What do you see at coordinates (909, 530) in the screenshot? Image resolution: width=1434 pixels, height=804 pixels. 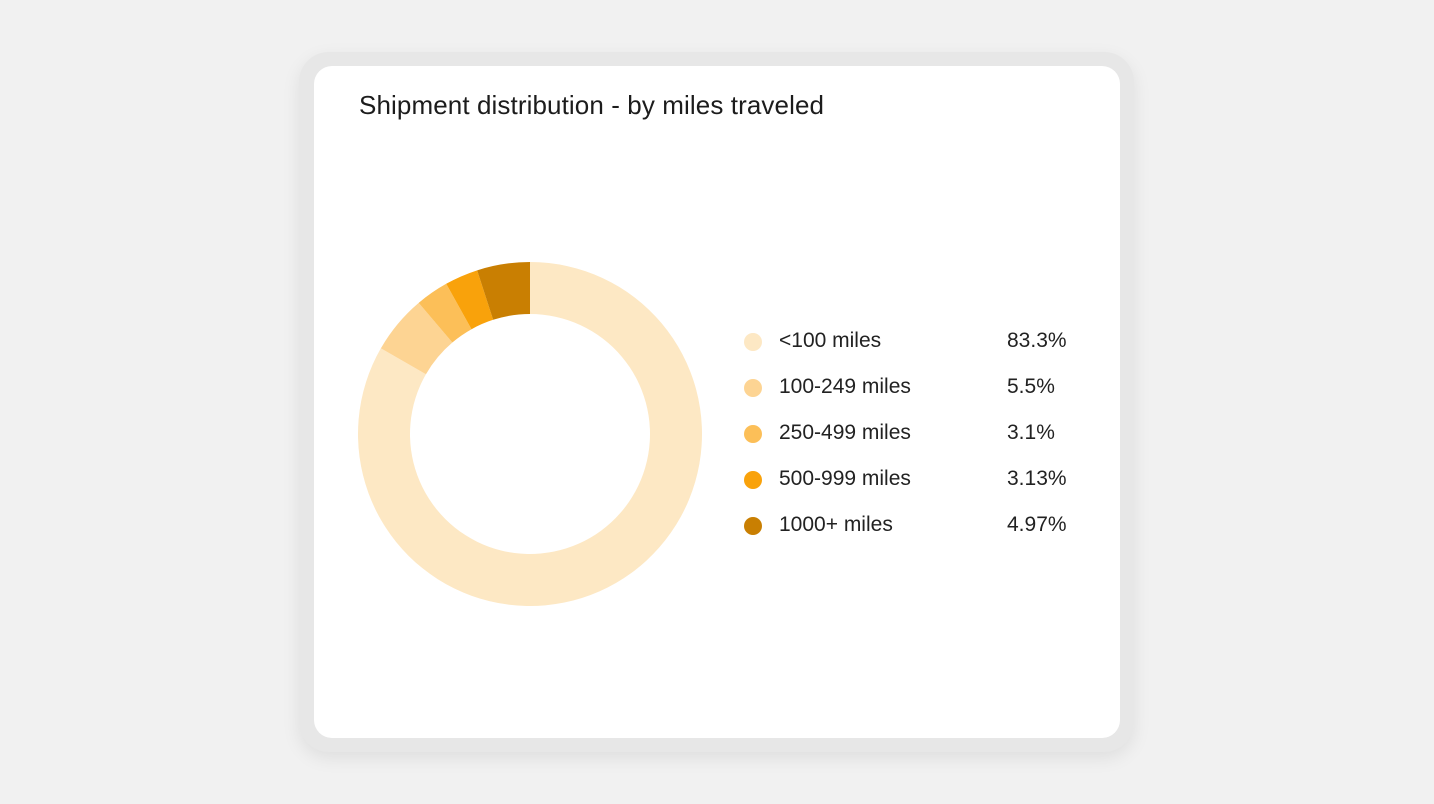 I see `legend-item: 1000+ miles 4.97%` at bounding box center [909, 530].